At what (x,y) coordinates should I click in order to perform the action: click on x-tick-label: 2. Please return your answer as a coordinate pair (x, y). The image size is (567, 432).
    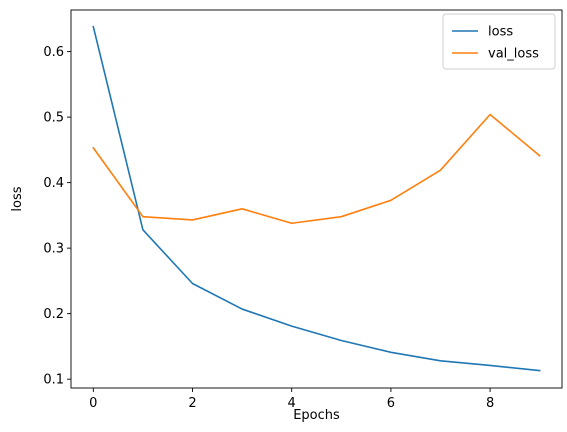
    Looking at the image, I should click on (192, 403).